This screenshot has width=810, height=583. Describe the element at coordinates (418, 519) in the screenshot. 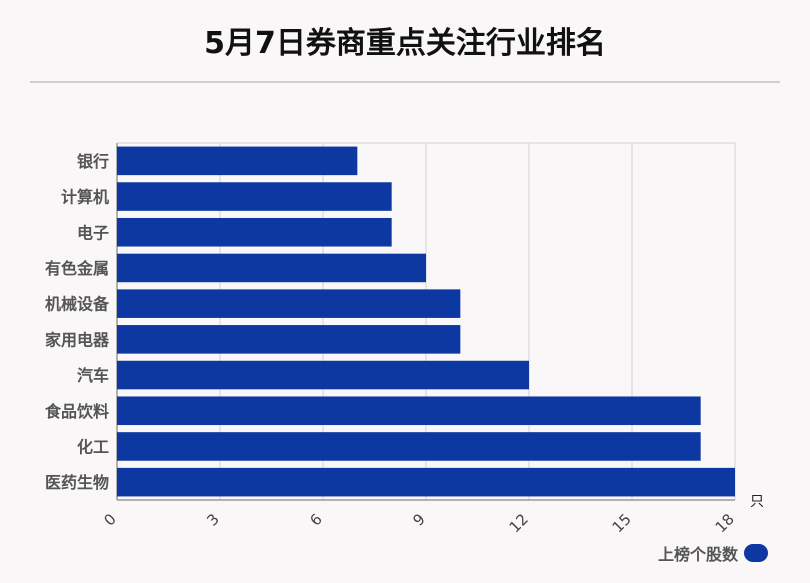

I see `x-tick-label-9: 9` at that location.